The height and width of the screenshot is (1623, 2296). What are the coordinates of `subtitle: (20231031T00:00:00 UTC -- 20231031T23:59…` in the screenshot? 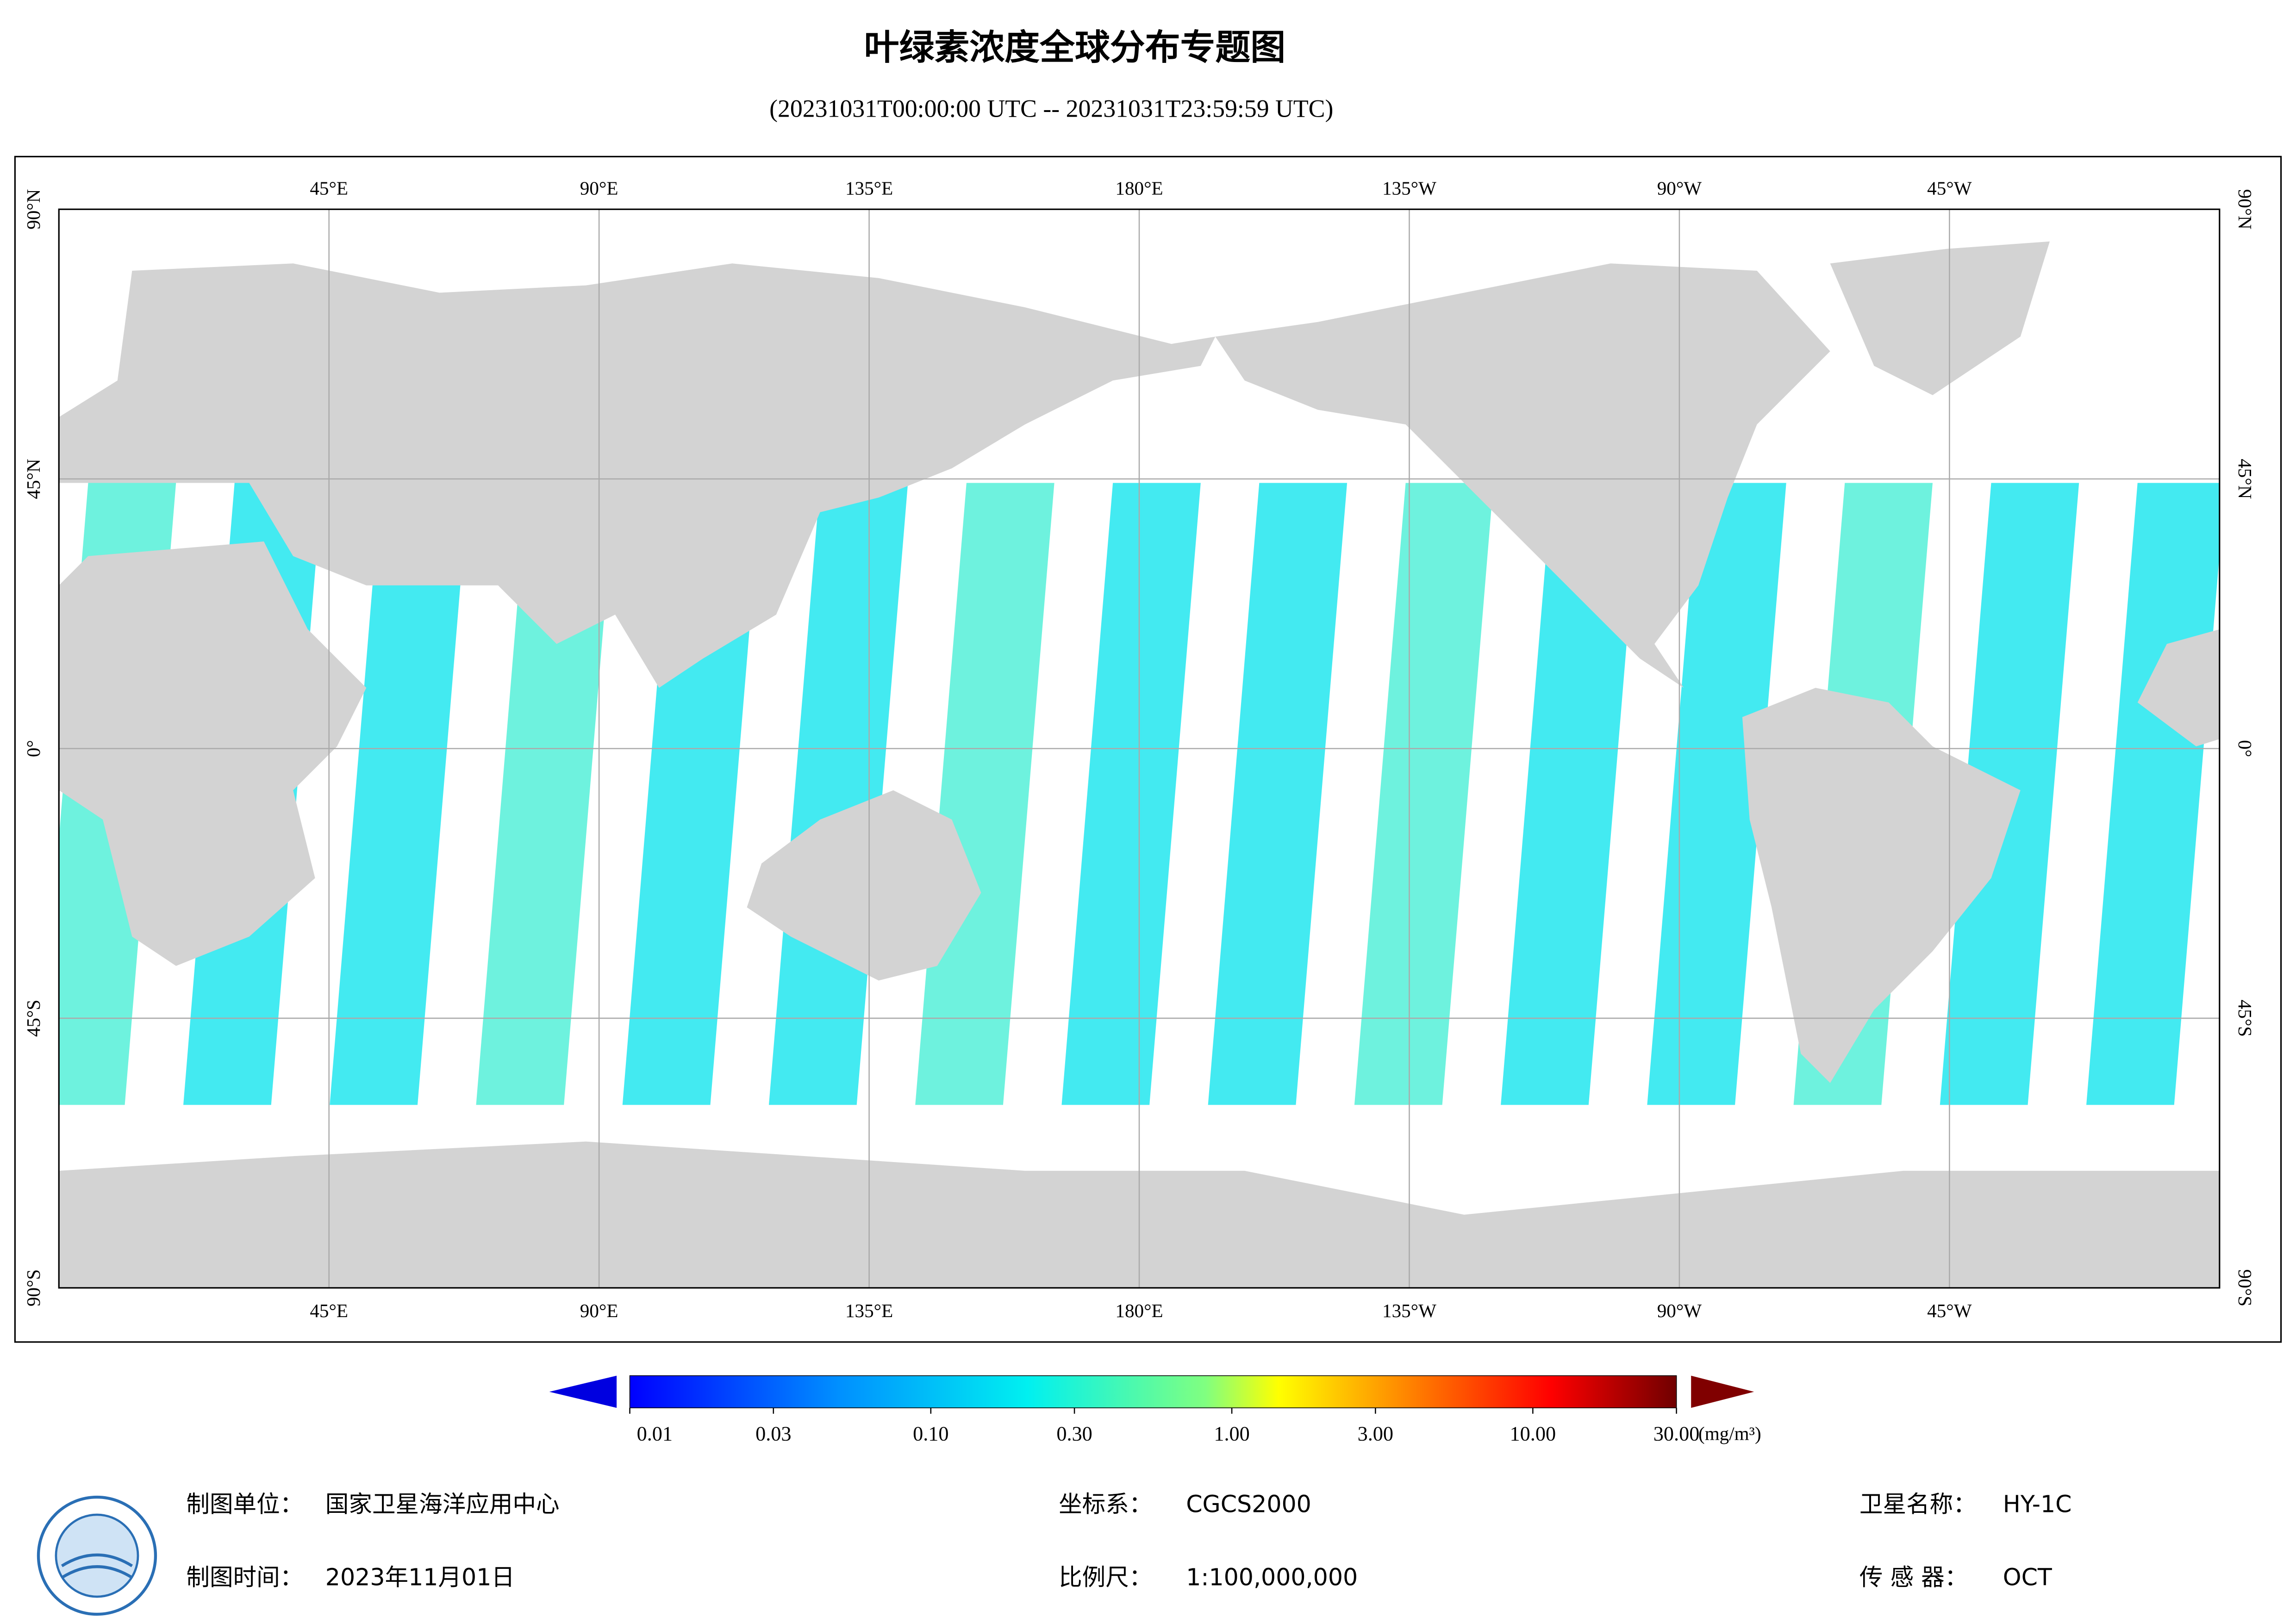 It's located at (1051, 109).